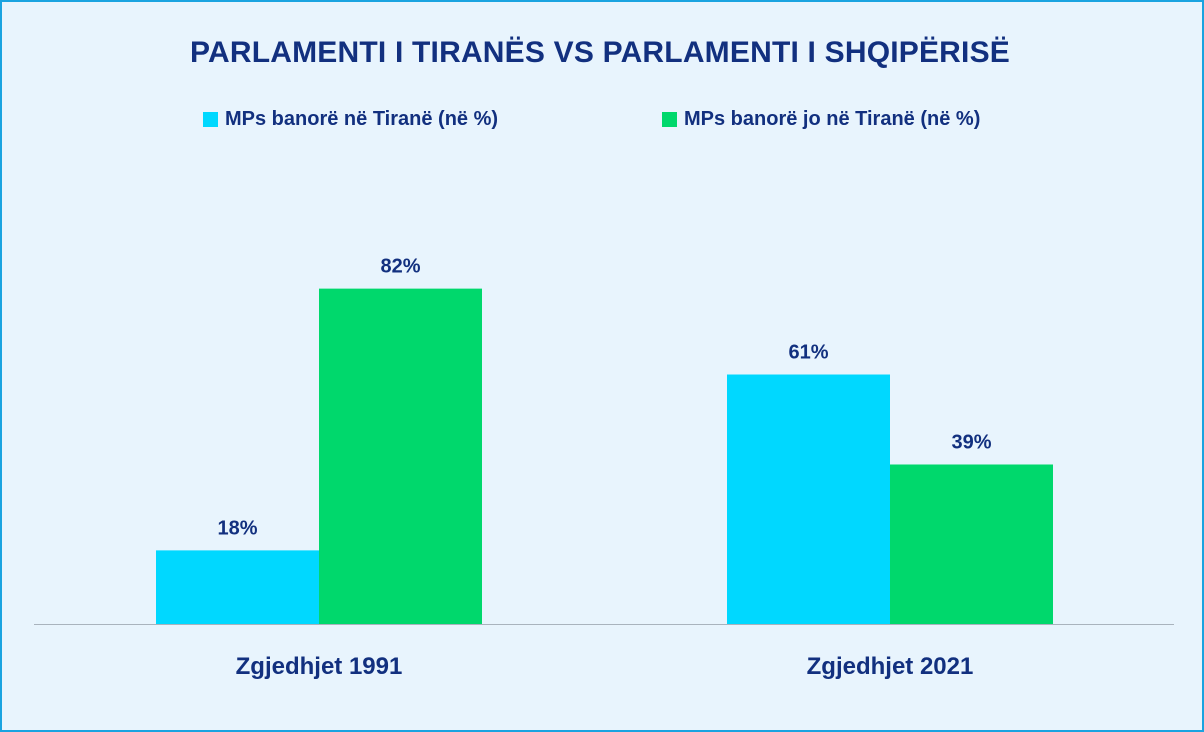 The width and height of the screenshot is (1204, 732). I want to click on legend-item-tirane: MPs banorë në Tiranë (në %), so click(350, 119).